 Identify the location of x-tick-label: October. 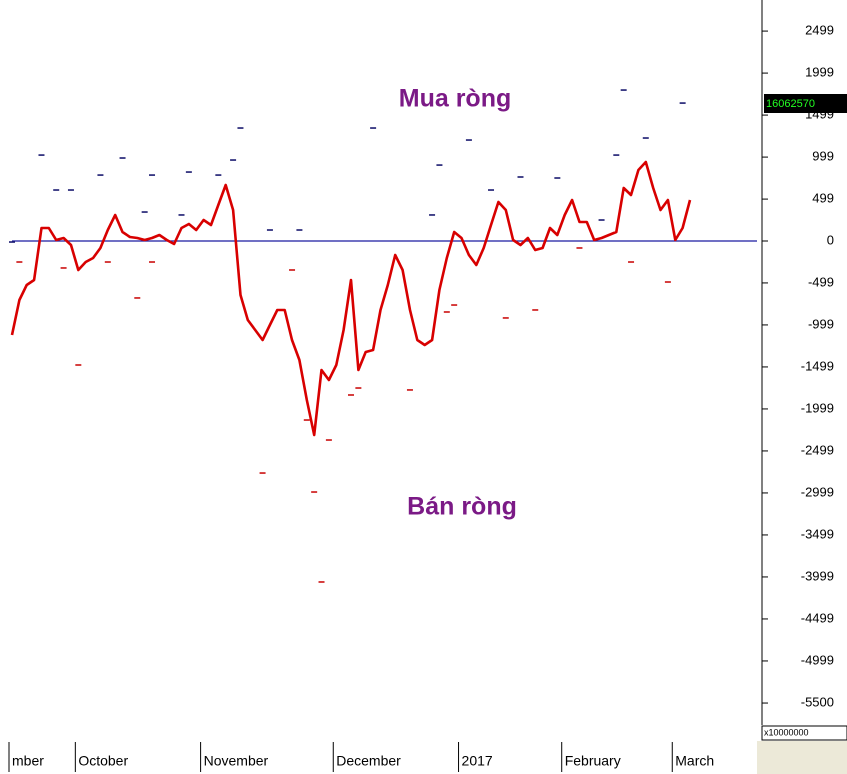
(103, 761).